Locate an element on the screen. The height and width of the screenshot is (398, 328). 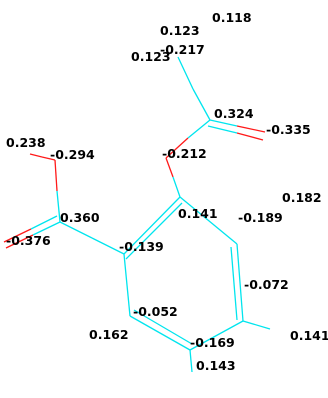
charge-label-me-h2: 0.123 is located at coordinates (180, 30).